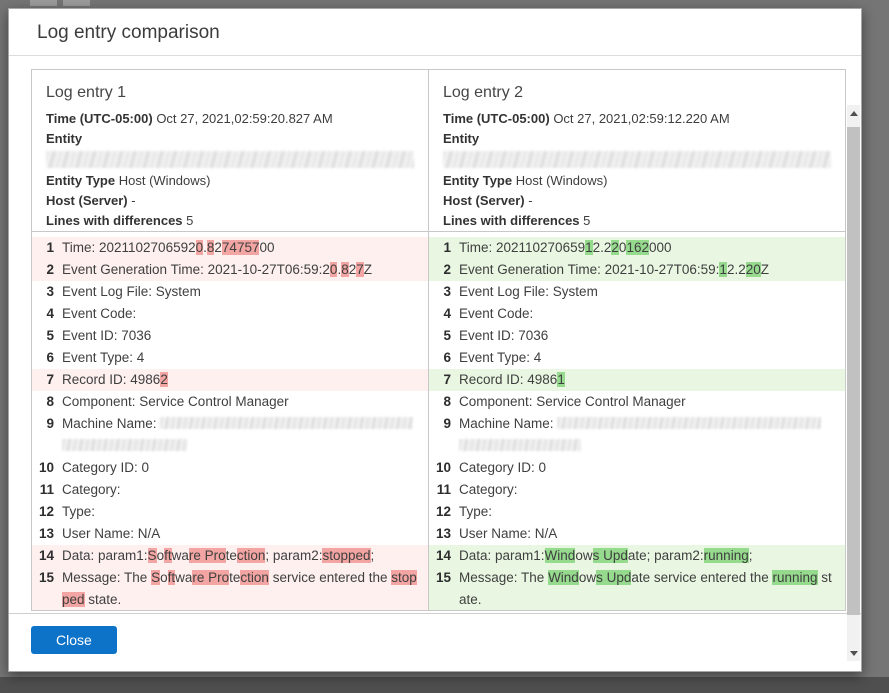 Image resolution: width=889 pixels, height=693 pixels. Describe the element at coordinates (50, 313) in the screenshot. I see `line-number: 4` at that location.